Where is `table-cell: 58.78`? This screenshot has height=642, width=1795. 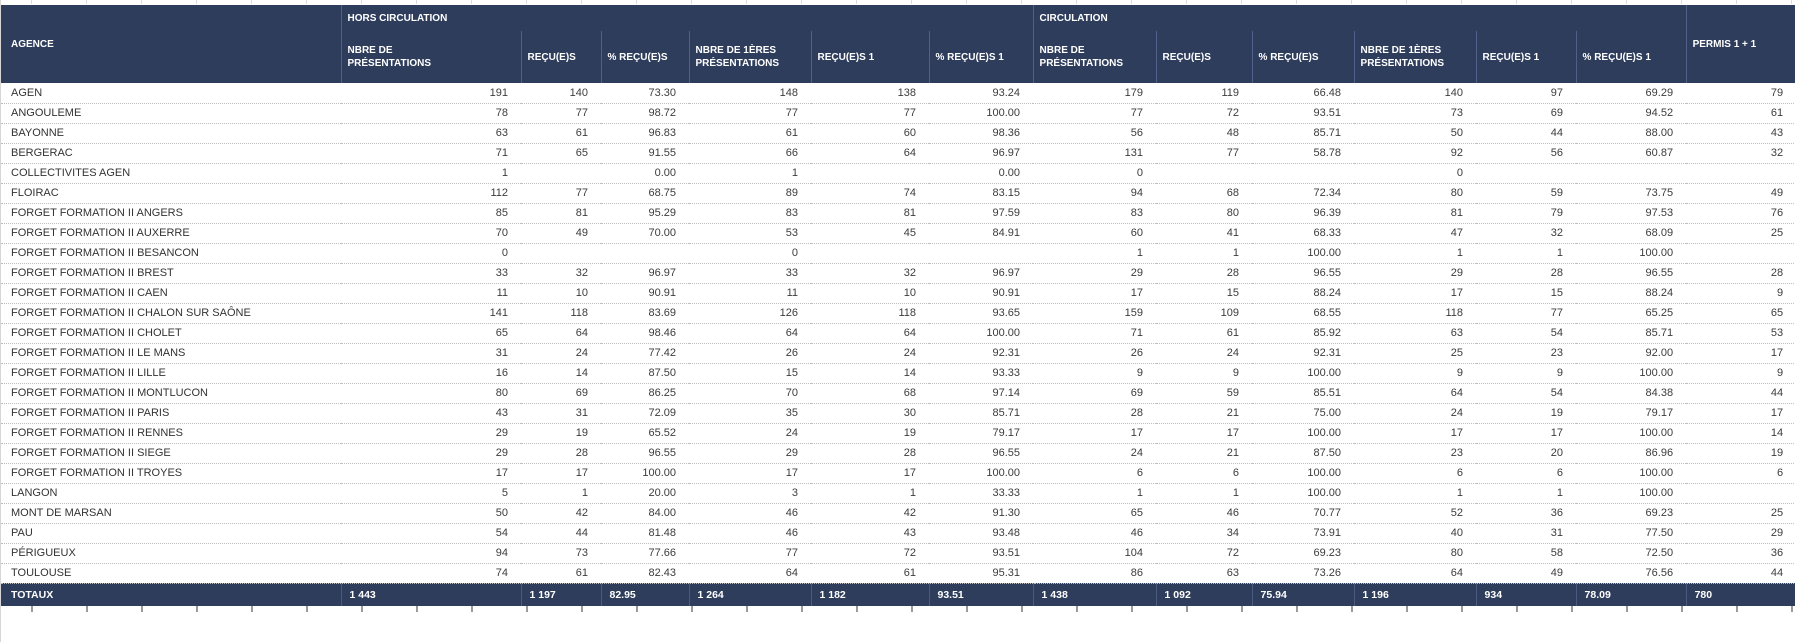
table-cell: 58.78 is located at coordinates (1303, 153).